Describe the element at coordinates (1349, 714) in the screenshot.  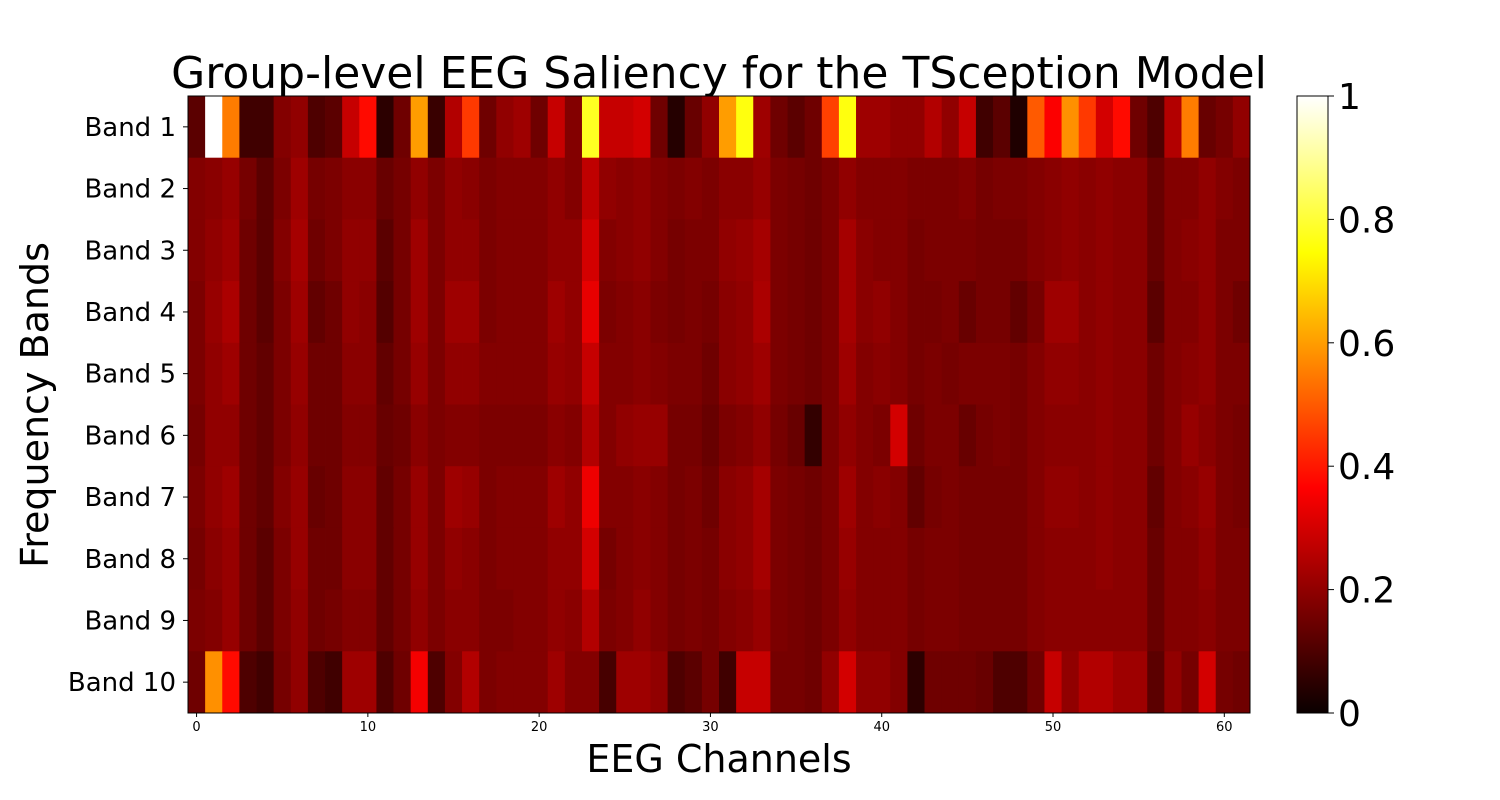
I see `colorbar-tick-label: 0` at that location.